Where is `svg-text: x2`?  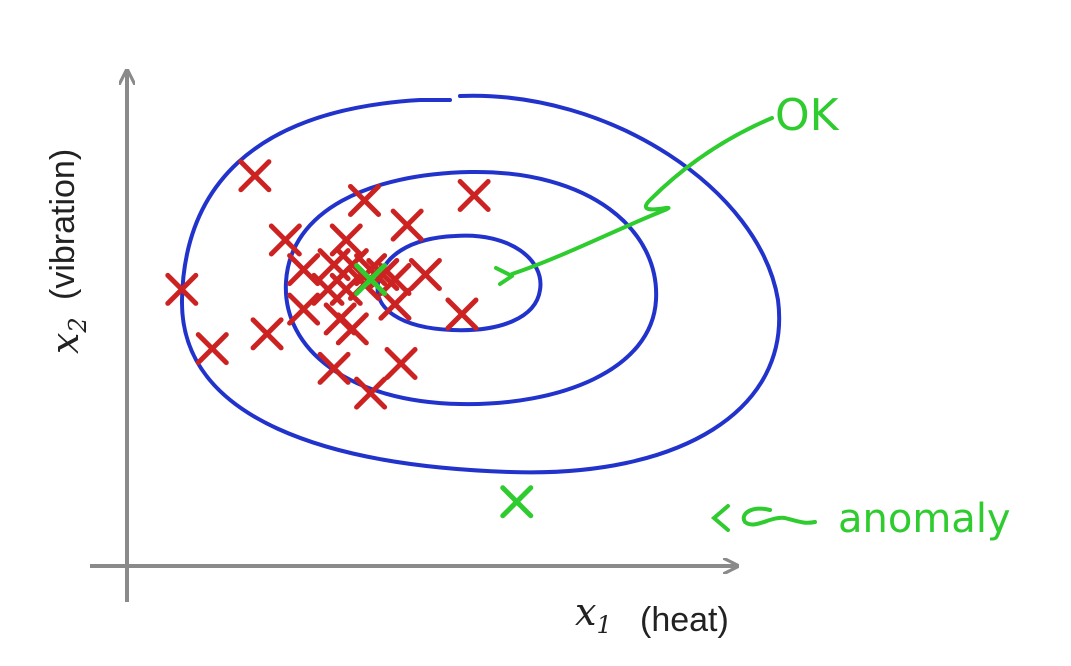
svg-text: x2 is located at coordinates (67, 335).